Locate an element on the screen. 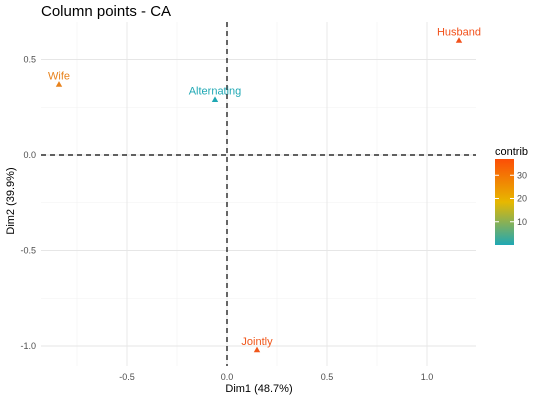  y-tick-label: -0.5 is located at coordinates (28, 251).